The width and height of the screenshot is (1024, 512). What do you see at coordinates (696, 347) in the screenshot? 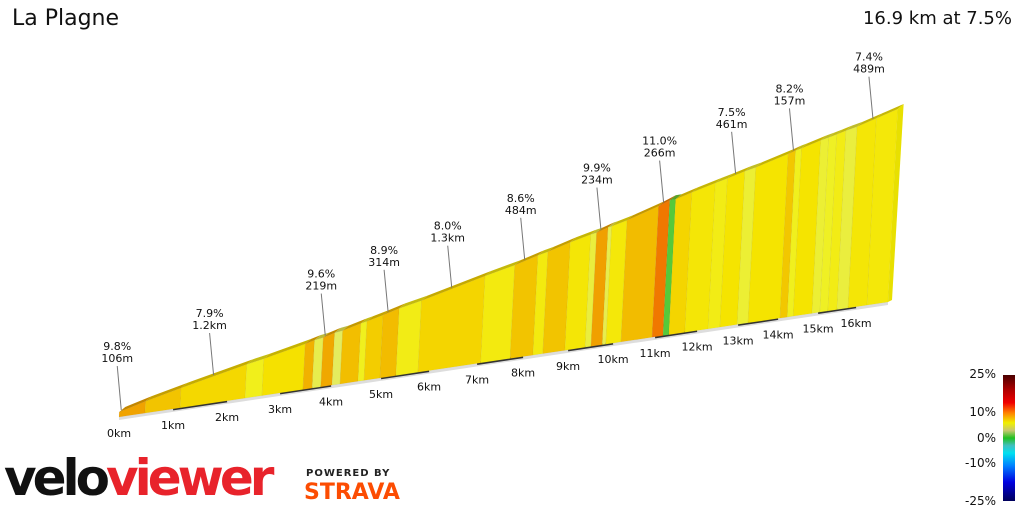
I see `x-tick-label: 12km` at bounding box center [696, 347].